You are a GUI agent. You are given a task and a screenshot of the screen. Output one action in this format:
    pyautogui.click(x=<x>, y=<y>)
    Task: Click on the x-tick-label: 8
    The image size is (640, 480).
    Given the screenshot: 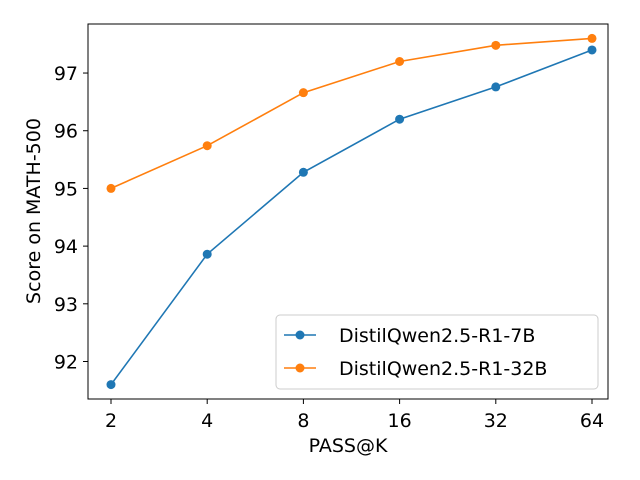 What is the action you would take?
    pyautogui.click(x=303, y=421)
    